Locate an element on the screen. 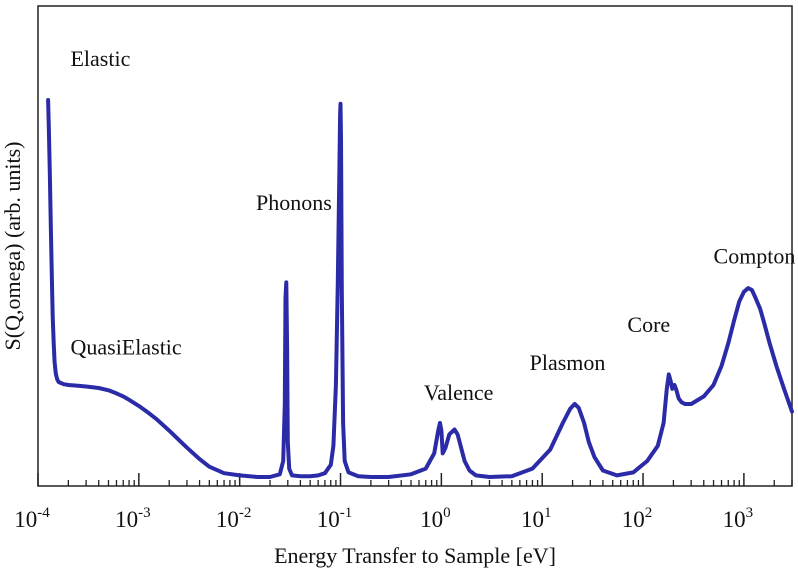 Image resolution: width=798 pixels, height=573 pixels. x-tick-label: 10⁻⁴ is located at coordinates (32, 518).